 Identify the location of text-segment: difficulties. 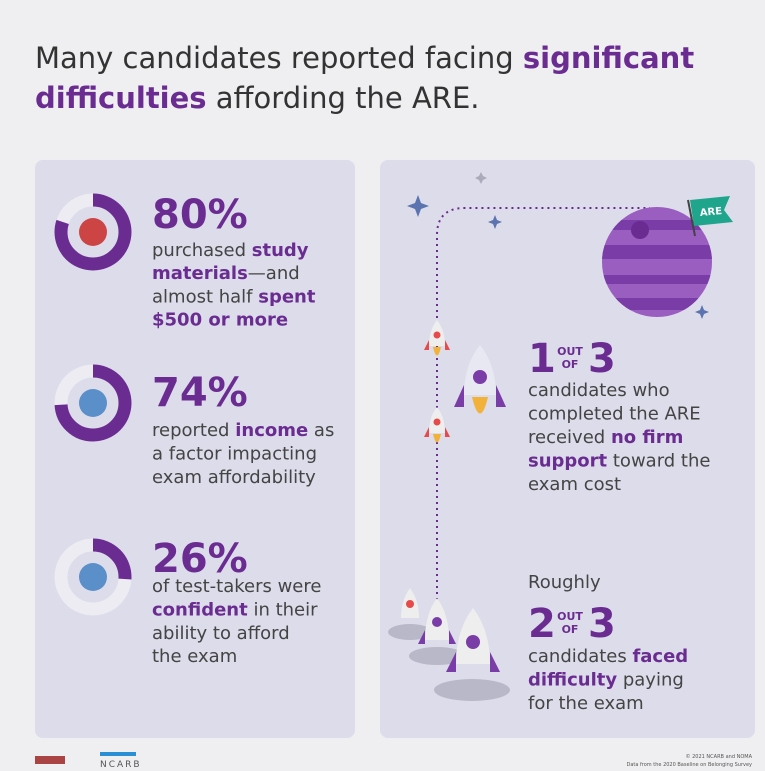
(121, 98).